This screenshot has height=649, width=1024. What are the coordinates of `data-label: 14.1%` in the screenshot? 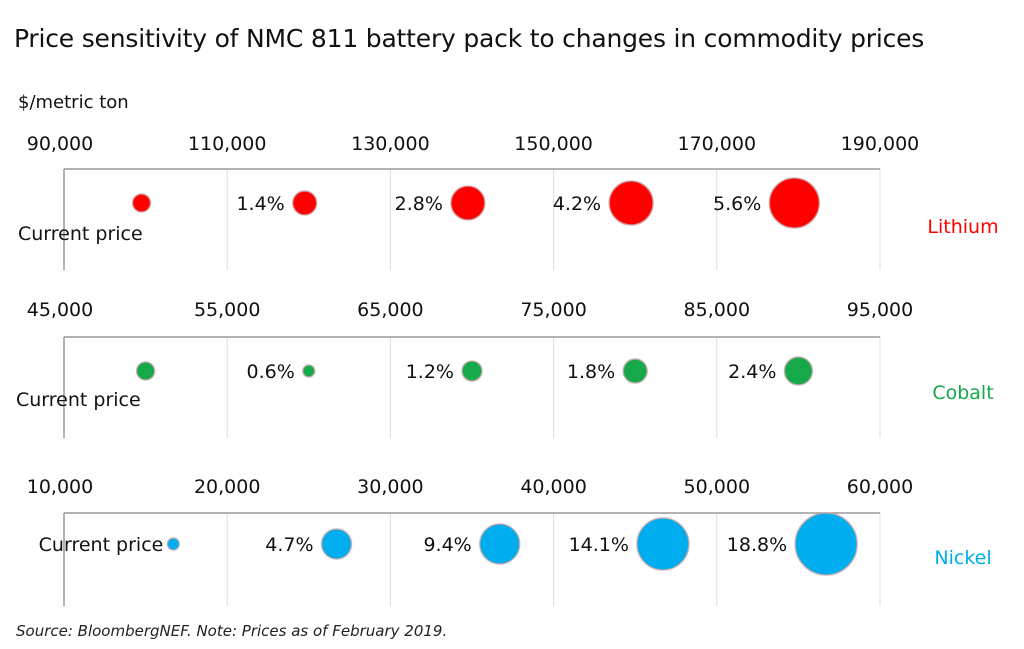 It's located at (599, 545).